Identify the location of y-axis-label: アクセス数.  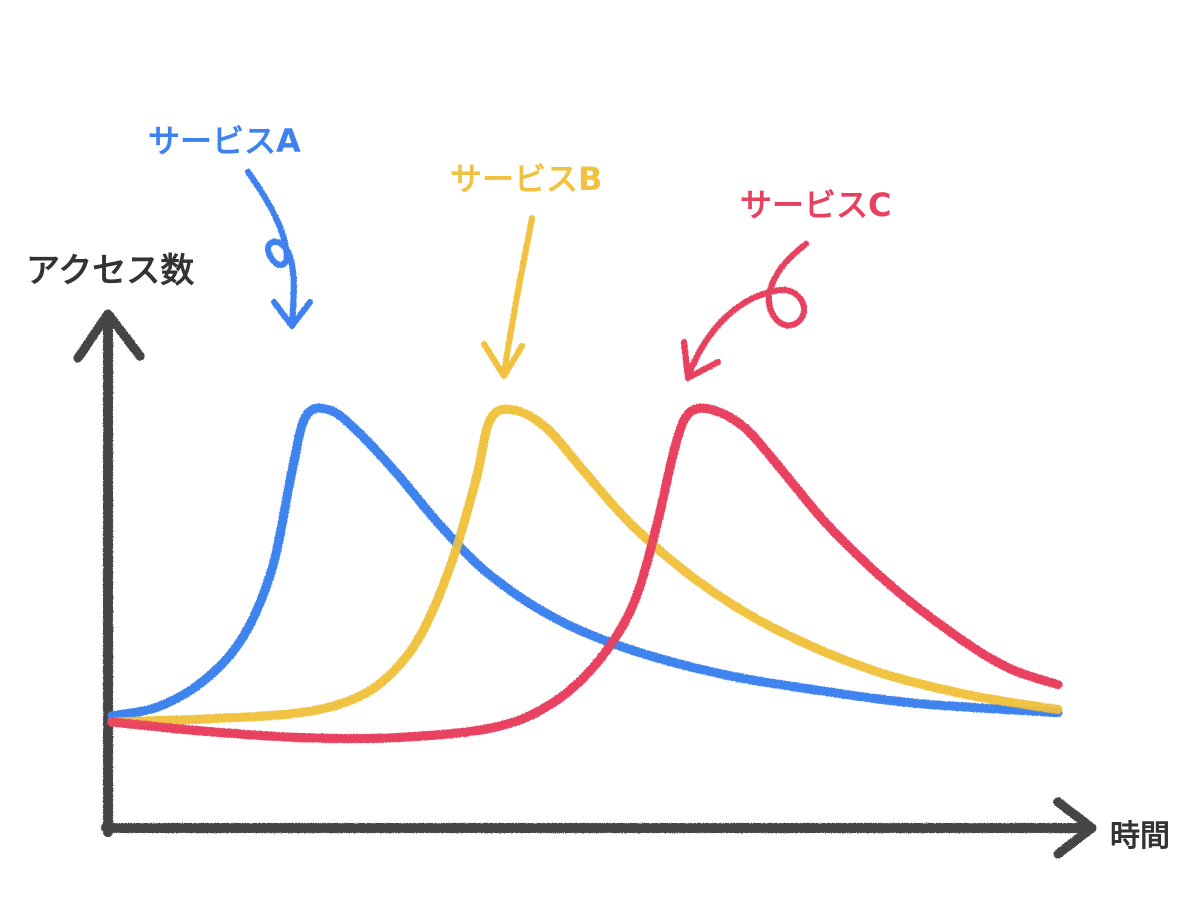
(110, 271).